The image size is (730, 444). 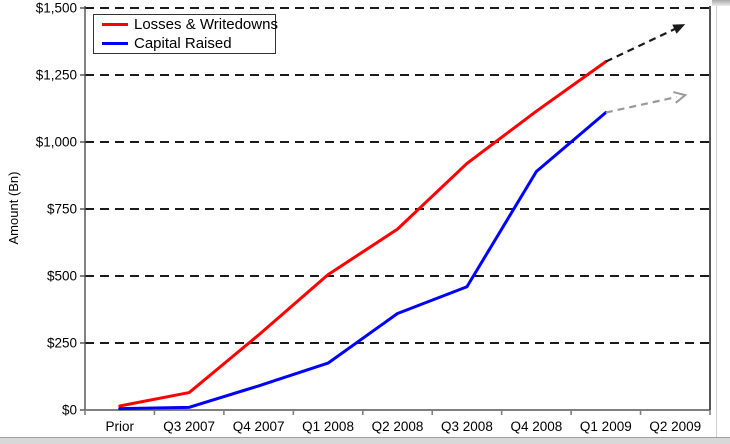 What do you see at coordinates (716, 218) in the screenshot?
I see `window-edge-right` at bounding box center [716, 218].